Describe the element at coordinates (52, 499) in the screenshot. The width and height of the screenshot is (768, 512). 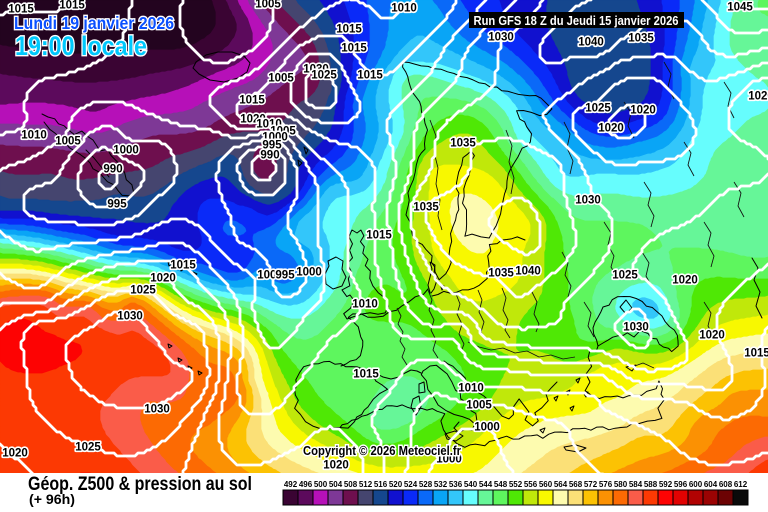
I see `svg-text: (+ 96h)` at that location.